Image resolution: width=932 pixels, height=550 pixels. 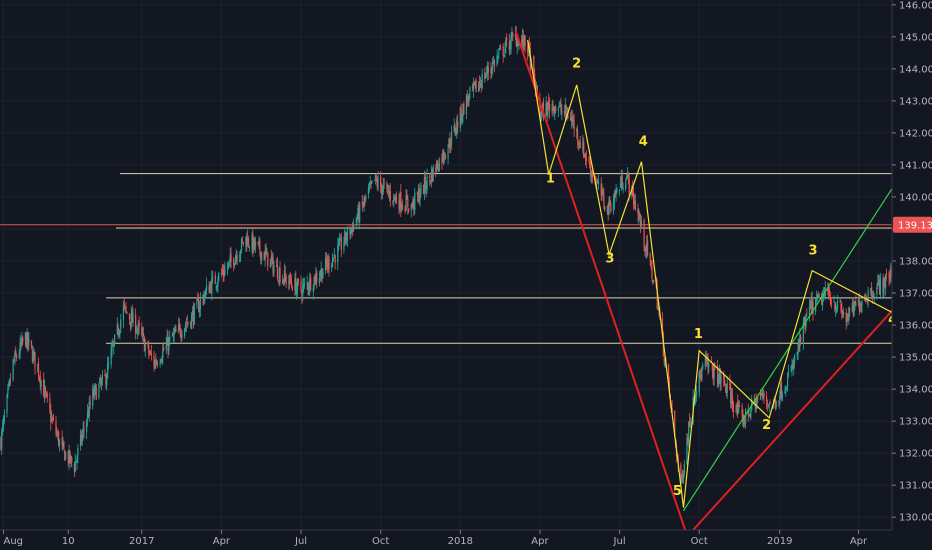 What do you see at coordinates (915, 101) in the screenshot?
I see `price-tick-label: 143.00` at bounding box center [915, 101].